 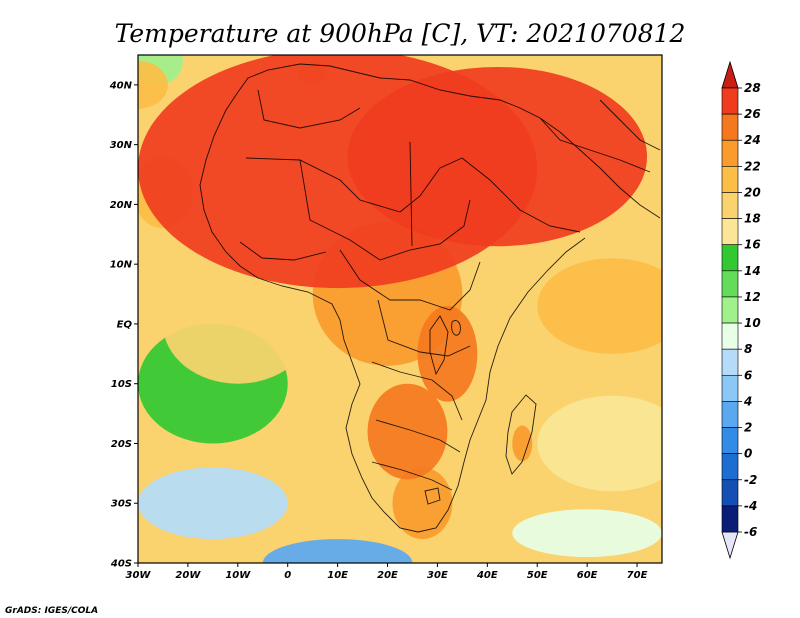 I want to click on lat-tick-label: EQ, so click(x=125, y=324).